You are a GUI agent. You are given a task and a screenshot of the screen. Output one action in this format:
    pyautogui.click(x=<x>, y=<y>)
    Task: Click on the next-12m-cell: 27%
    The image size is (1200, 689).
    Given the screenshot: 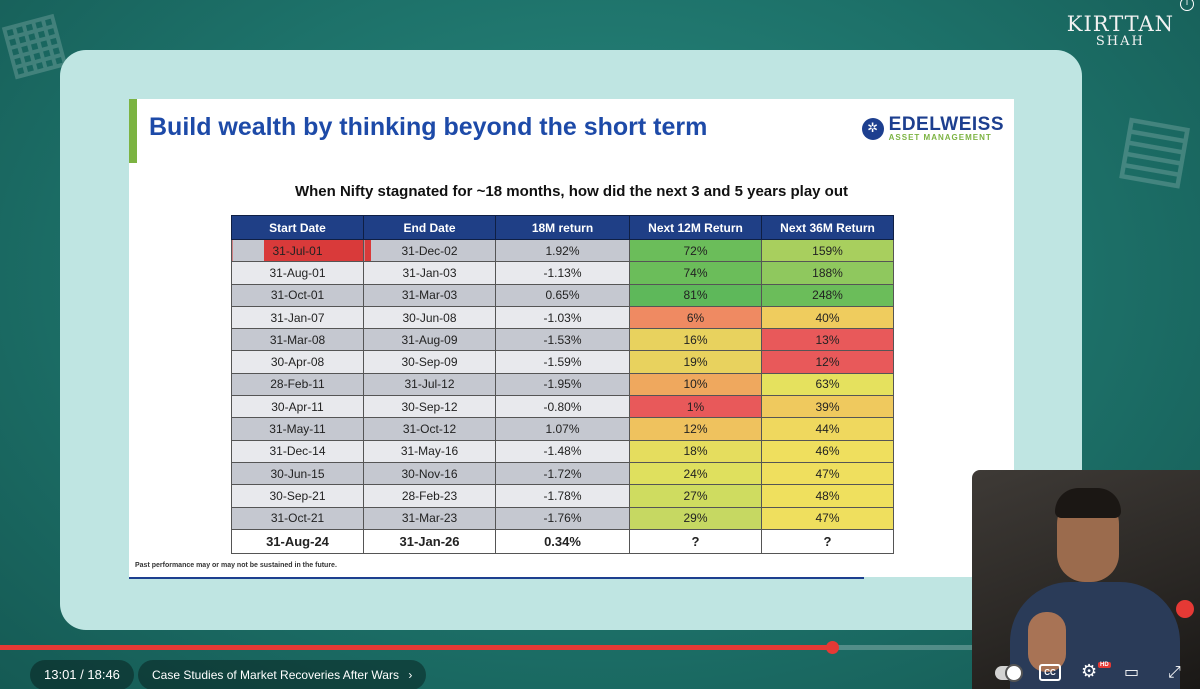 What is the action you would take?
    pyautogui.click(x=695, y=496)
    